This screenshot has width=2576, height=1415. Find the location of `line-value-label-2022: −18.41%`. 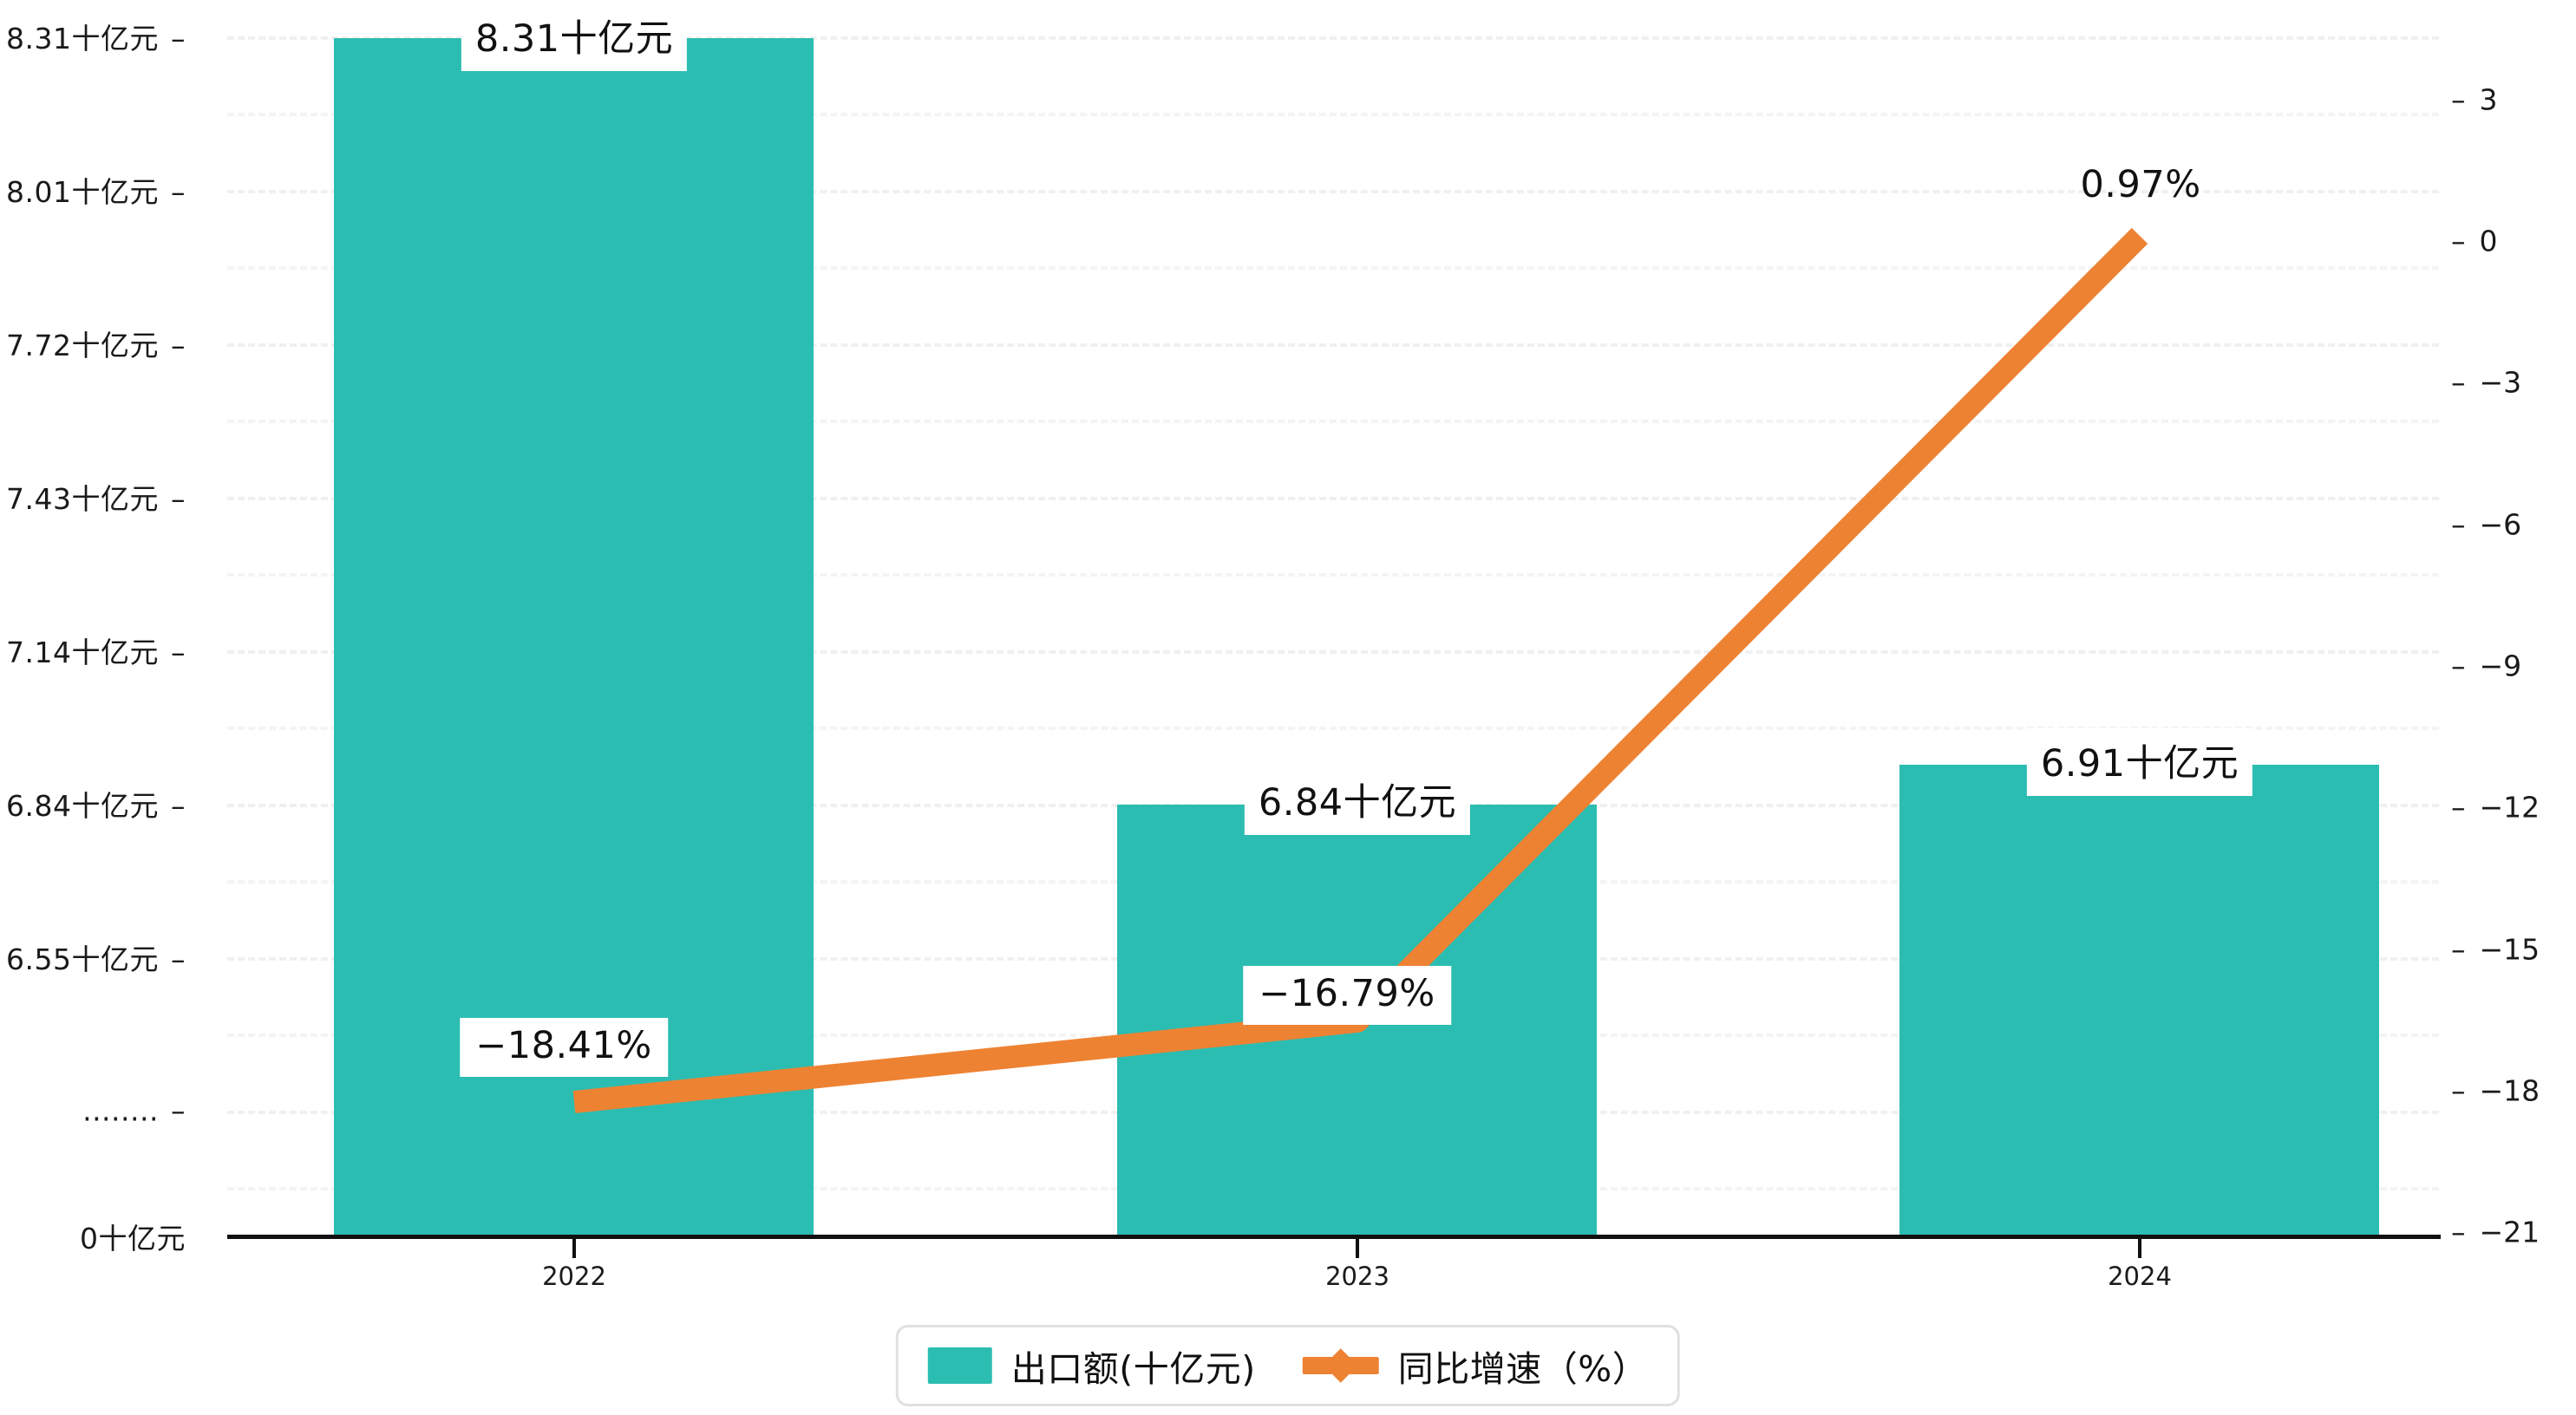

line-value-label-2022: −18.41% is located at coordinates (564, 1047).